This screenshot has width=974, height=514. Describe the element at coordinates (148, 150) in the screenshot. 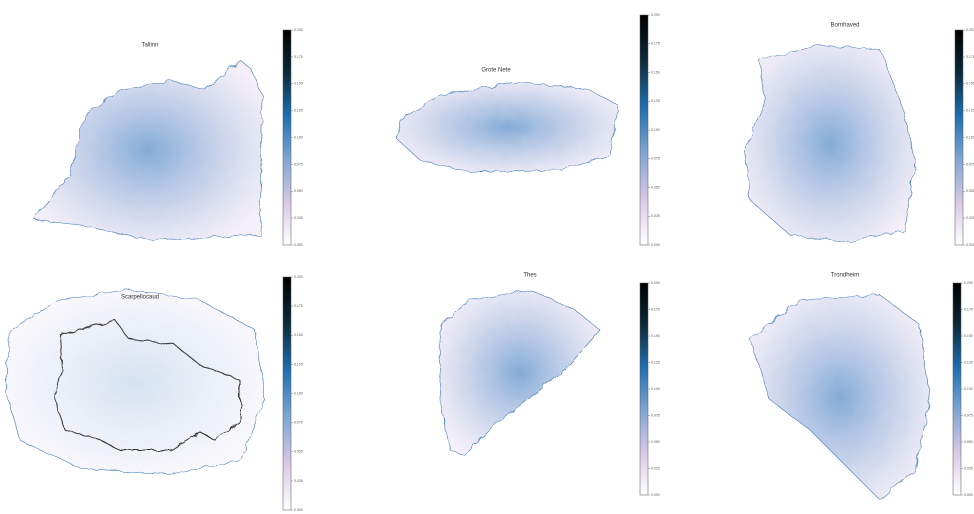

I see `map-tallinn` at that location.